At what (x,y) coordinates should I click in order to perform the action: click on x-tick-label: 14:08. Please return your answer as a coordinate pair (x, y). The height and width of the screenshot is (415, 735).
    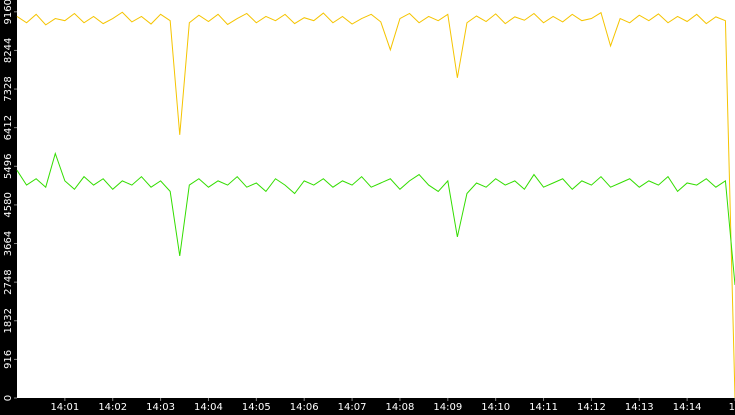
    Looking at the image, I should click on (400, 407).